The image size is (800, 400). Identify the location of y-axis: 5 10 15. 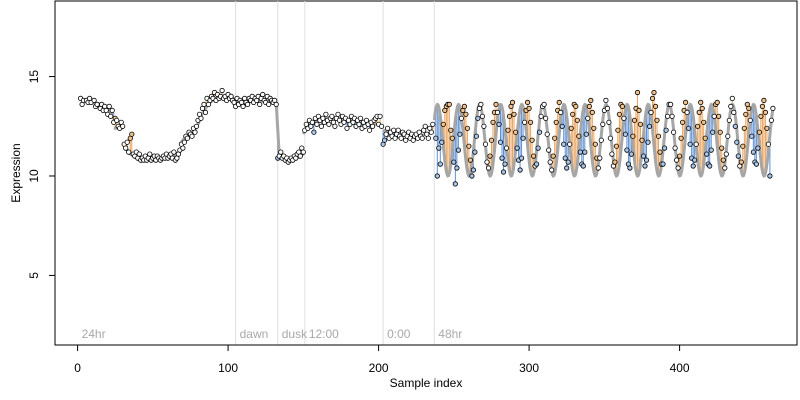
(41, 174).